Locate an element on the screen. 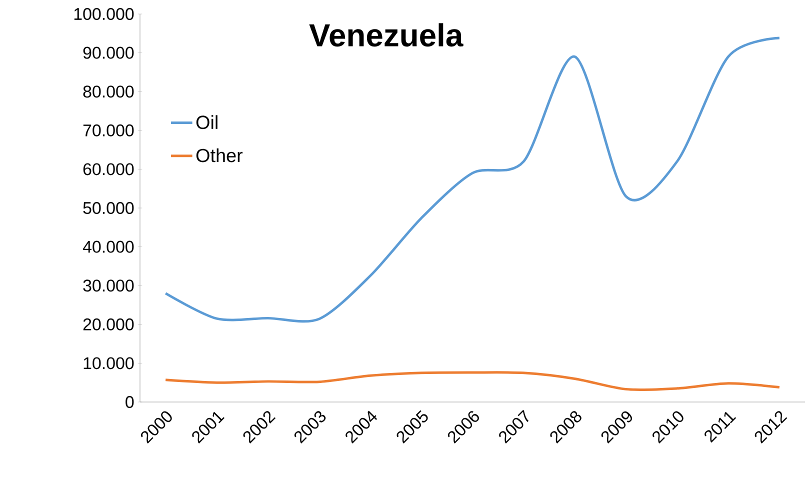 This screenshot has width=809, height=482. y-tick-label: 100.000 is located at coordinates (104, 14).